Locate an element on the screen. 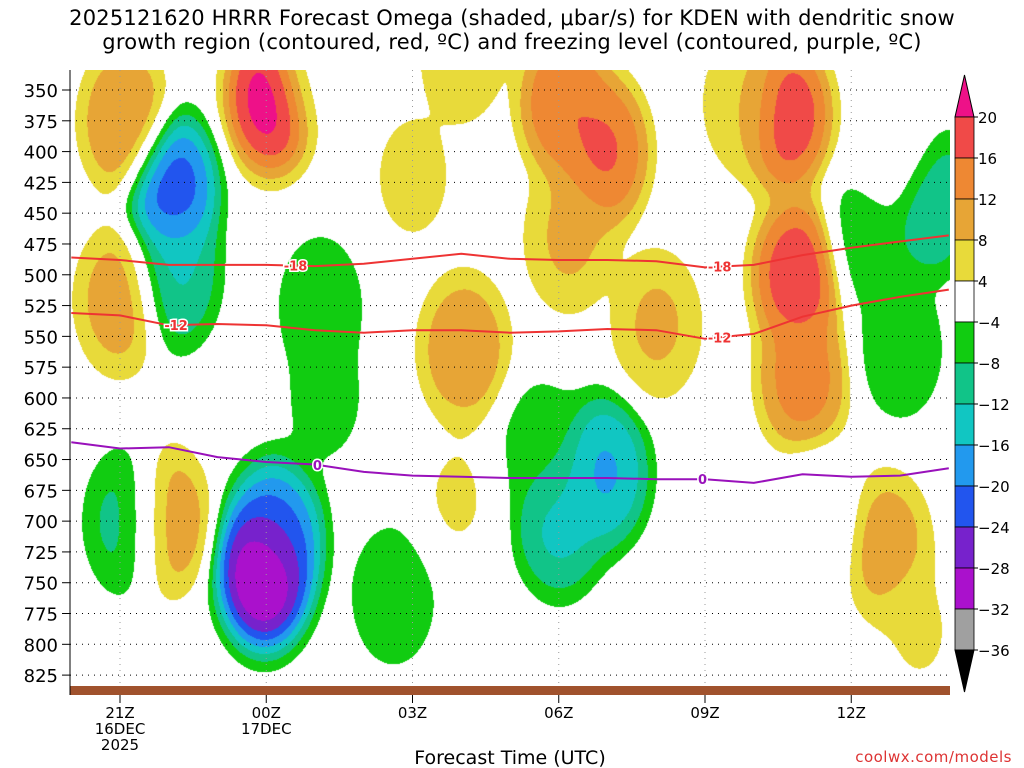 Image resolution: width=1024 pixels, height=768 pixels. x-tick-label: 06Z is located at coordinates (558, 713).